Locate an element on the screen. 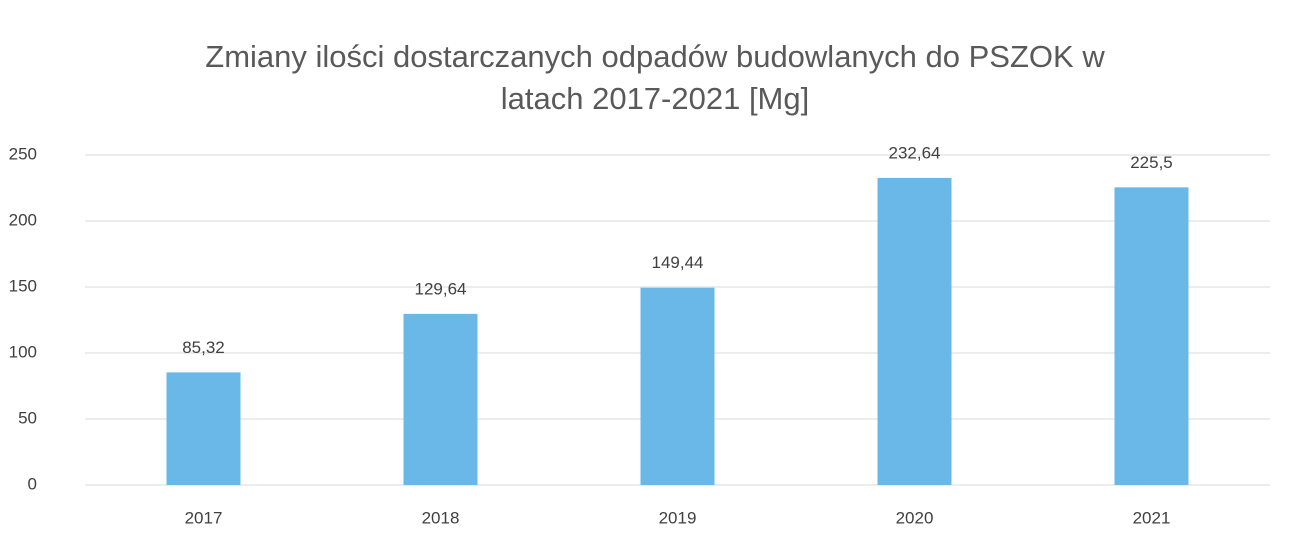 The width and height of the screenshot is (1293, 541). data-label: 129,64 is located at coordinates (441, 288).